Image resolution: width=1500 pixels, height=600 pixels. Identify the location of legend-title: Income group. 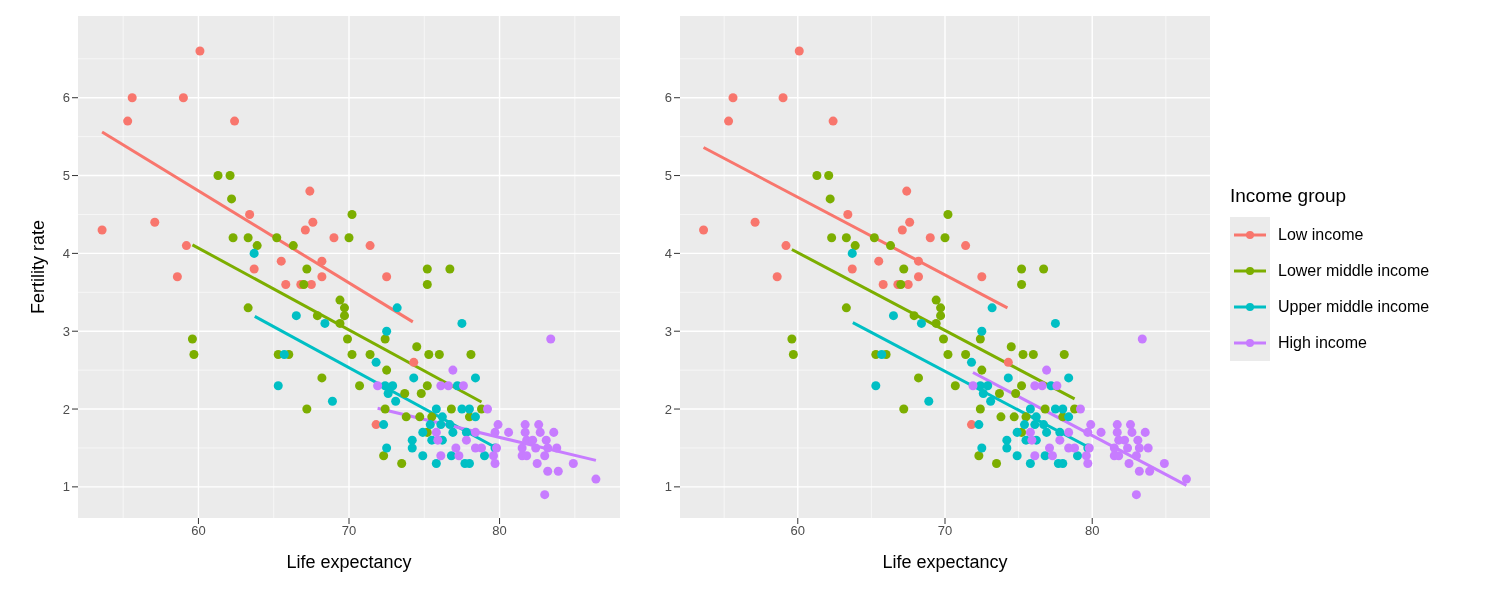
(1289, 196).